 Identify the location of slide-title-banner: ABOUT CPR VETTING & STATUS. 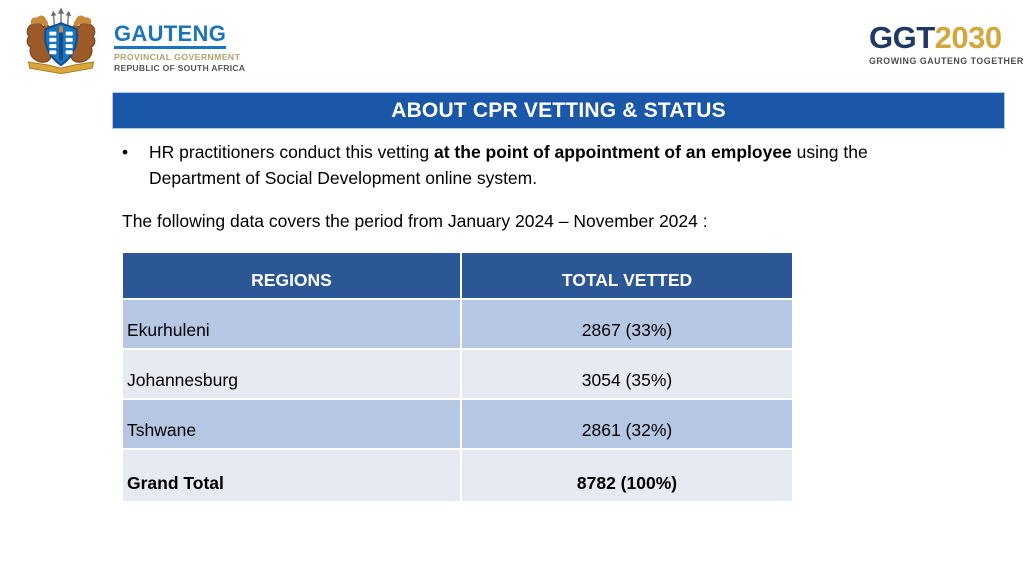
(558, 110).